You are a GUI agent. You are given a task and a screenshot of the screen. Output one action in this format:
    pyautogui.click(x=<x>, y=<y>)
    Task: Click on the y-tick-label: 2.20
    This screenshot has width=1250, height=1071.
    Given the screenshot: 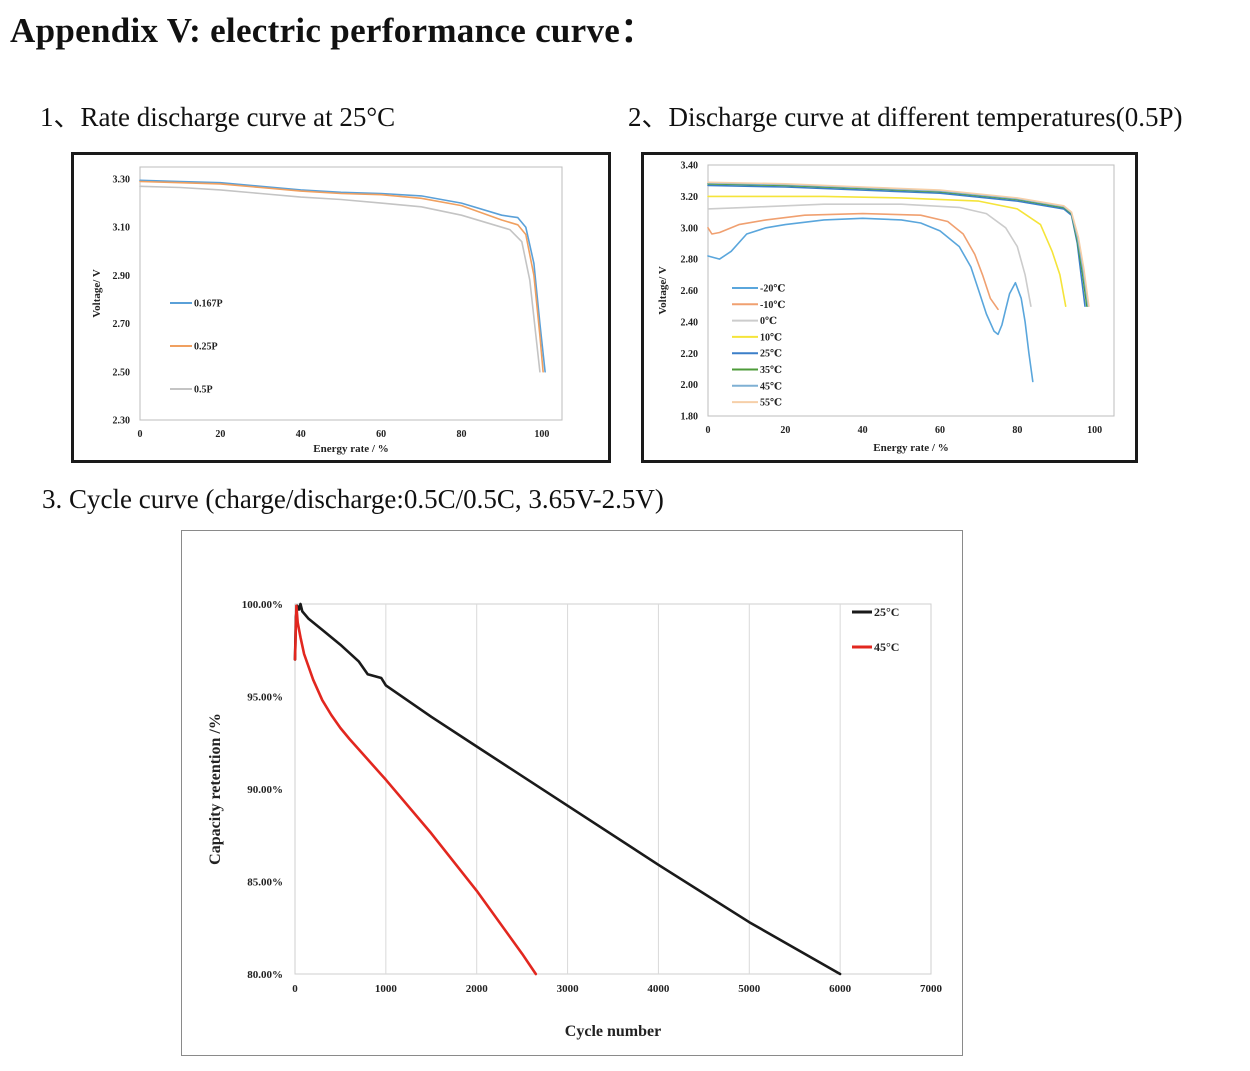 What is the action you would take?
    pyautogui.click(x=690, y=354)
    